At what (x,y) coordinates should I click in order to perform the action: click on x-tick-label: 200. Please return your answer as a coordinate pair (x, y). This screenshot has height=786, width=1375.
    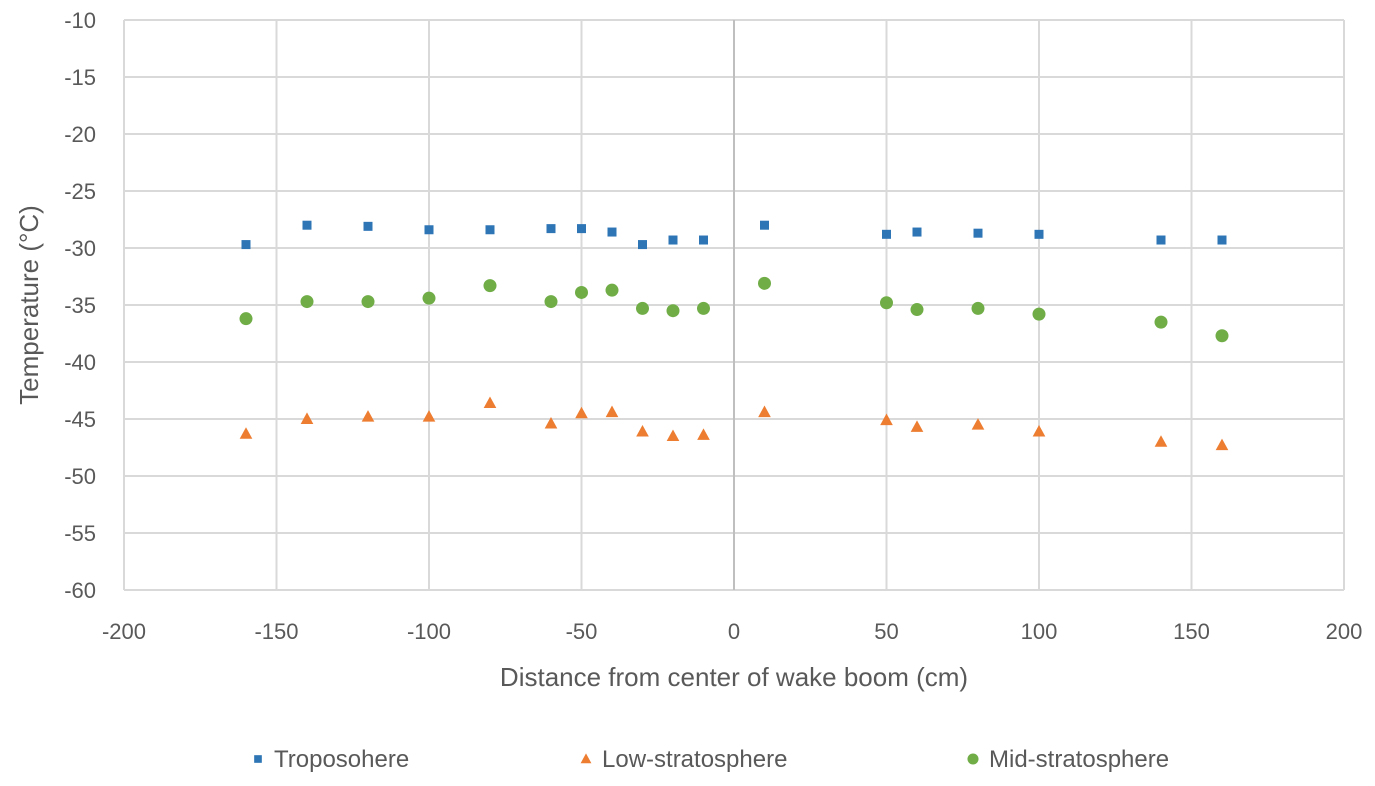
    Looking at the image, I should click on (1344, 631).